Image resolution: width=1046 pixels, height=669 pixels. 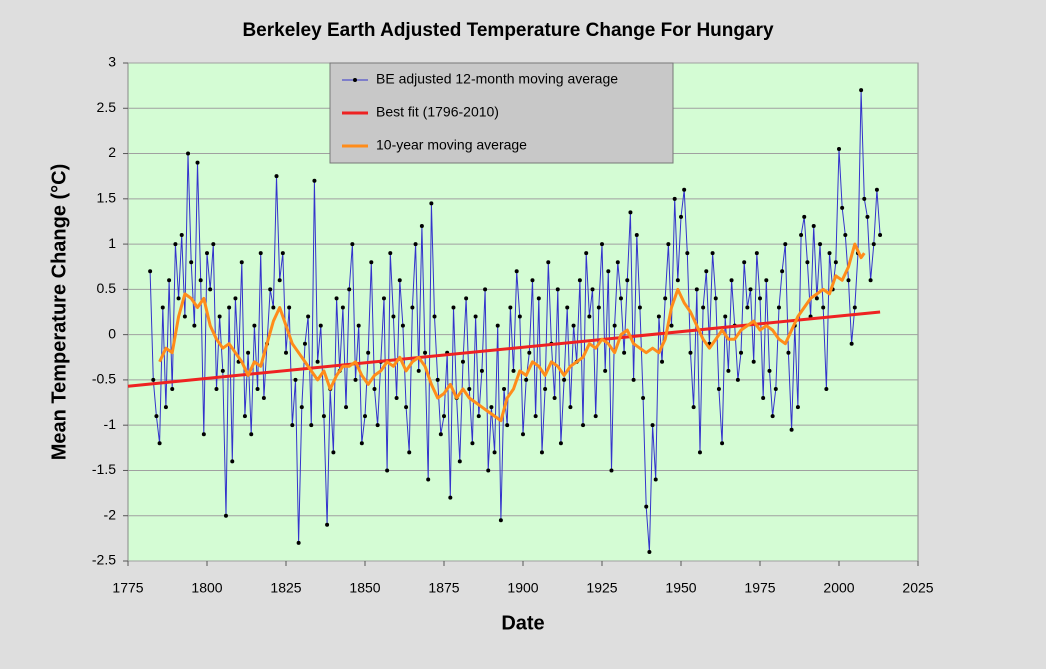 What do you see at coordinates (355, 80) in the screenshot?
I see `legend-marker` at bounding box center [355, 80].